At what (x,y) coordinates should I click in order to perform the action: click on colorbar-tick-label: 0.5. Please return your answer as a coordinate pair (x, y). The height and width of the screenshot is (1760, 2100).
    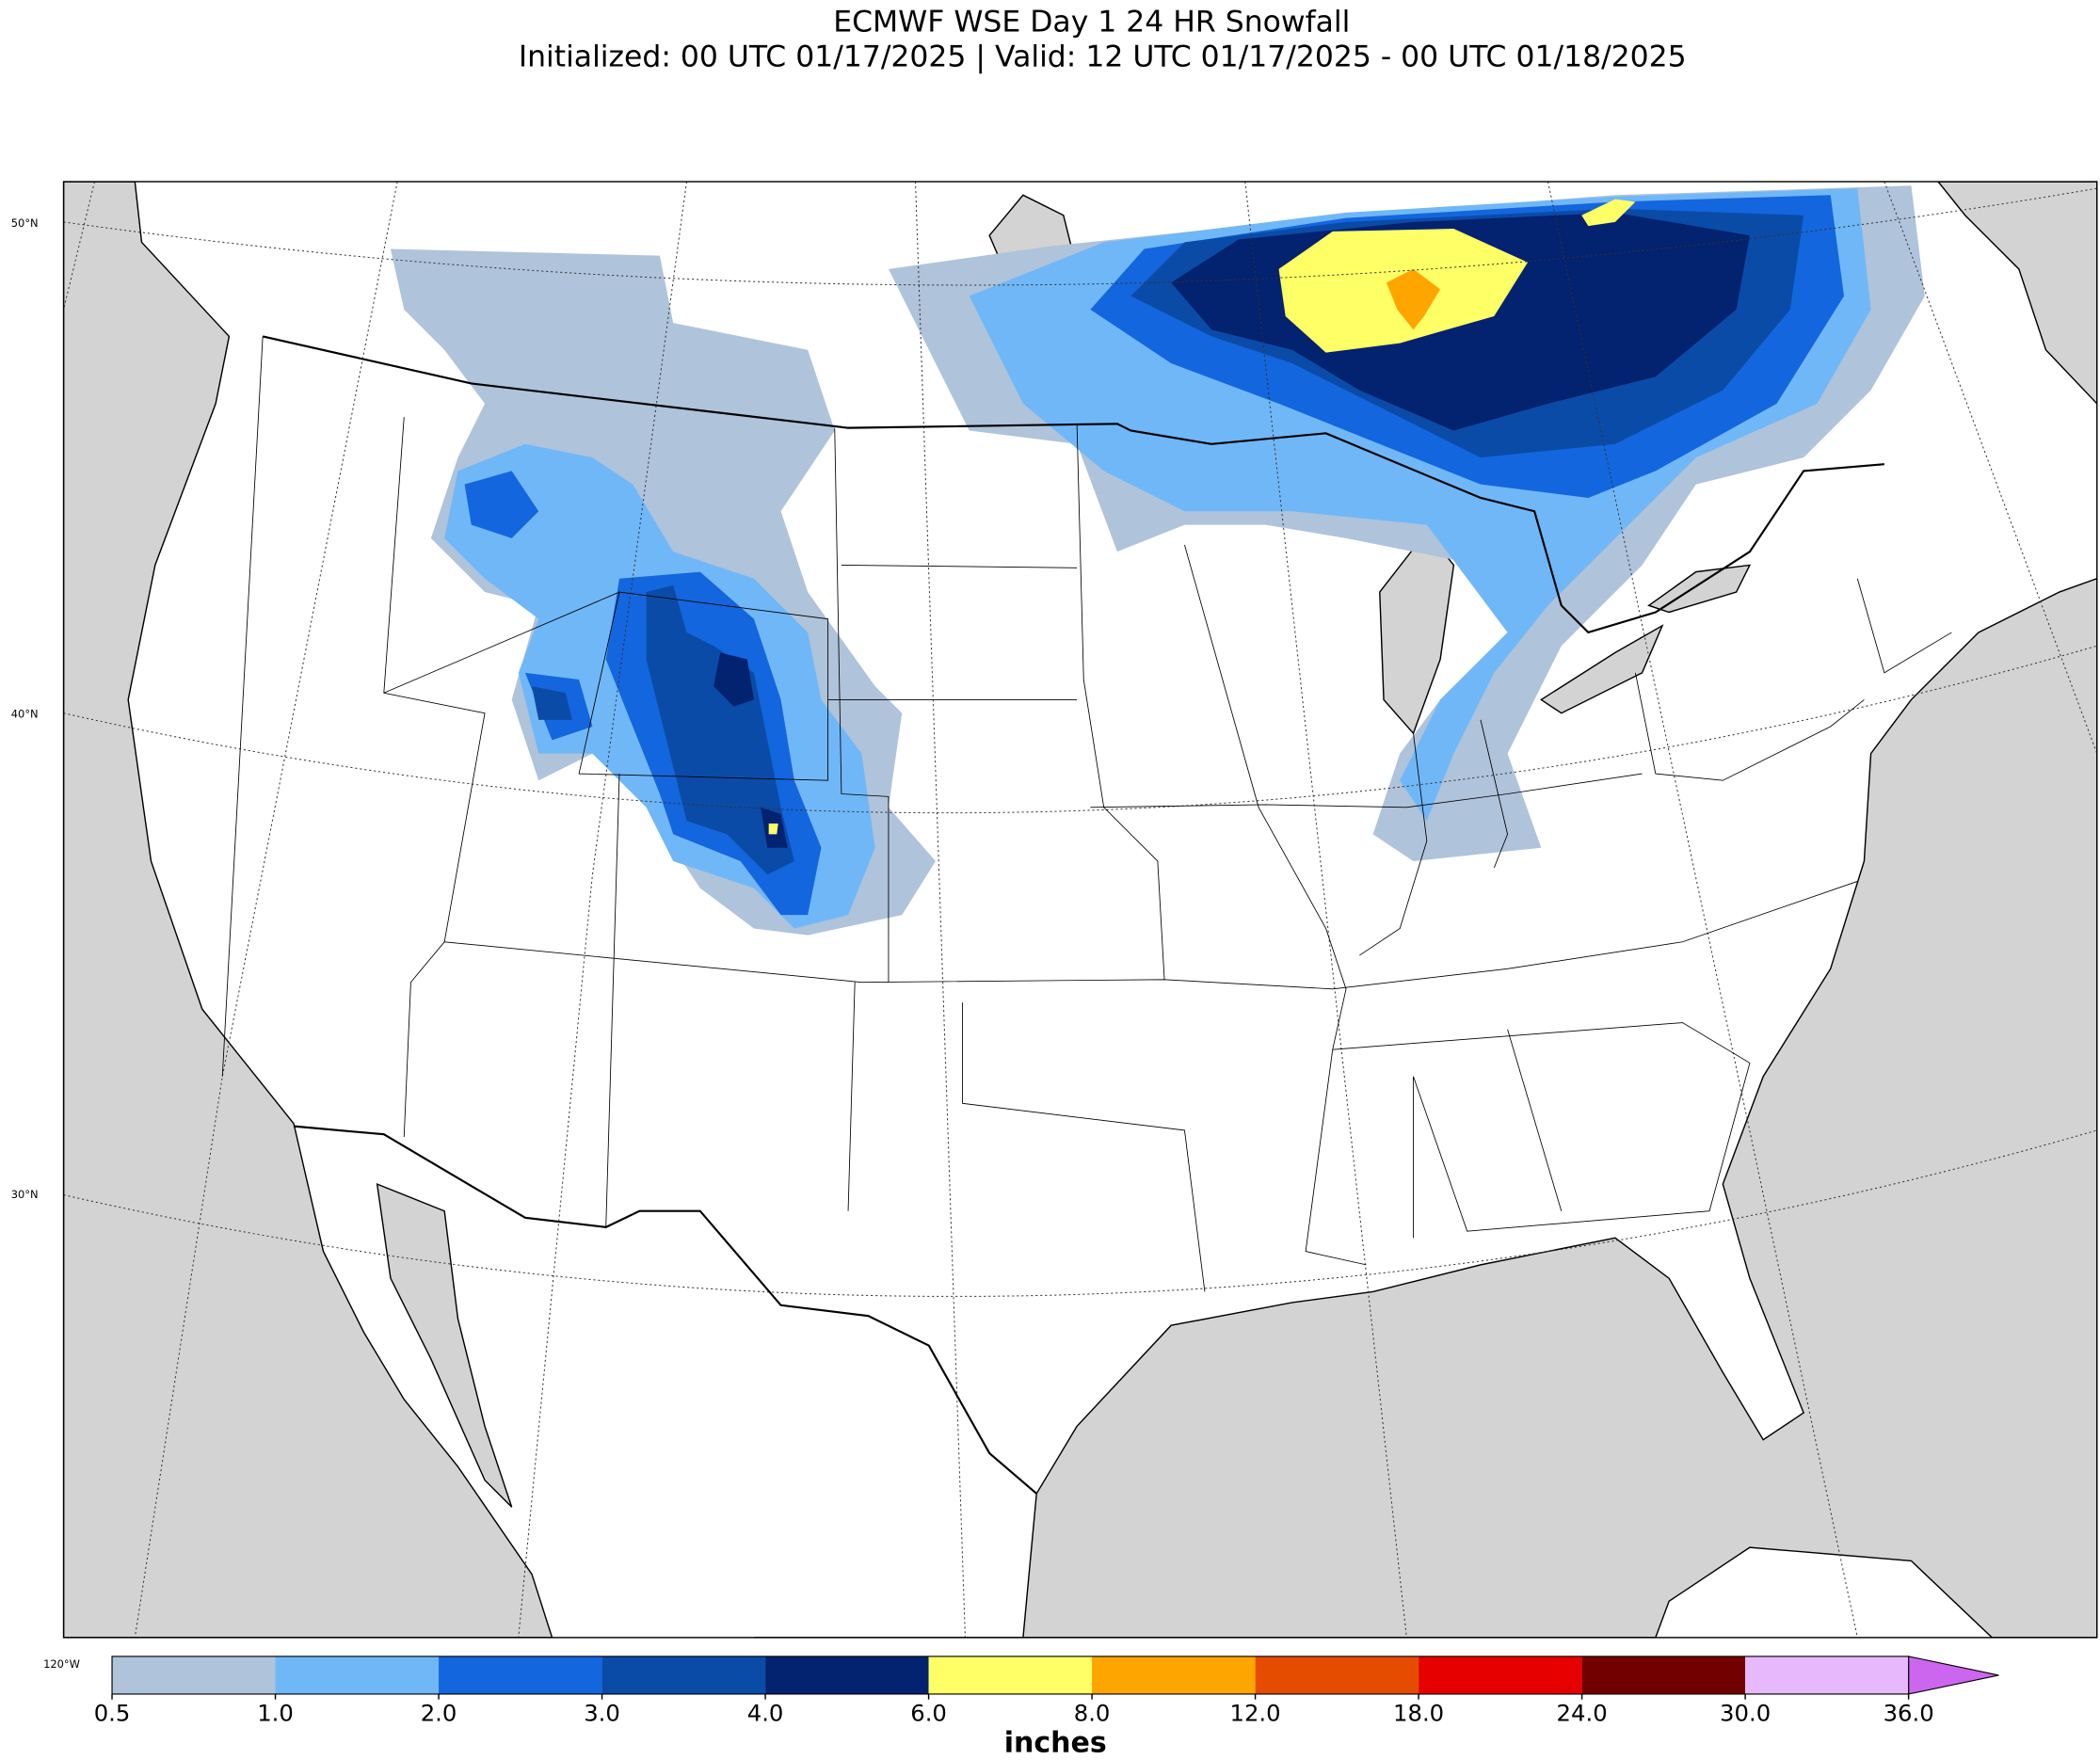
    Looking at the image, I should click on (112, 1712).